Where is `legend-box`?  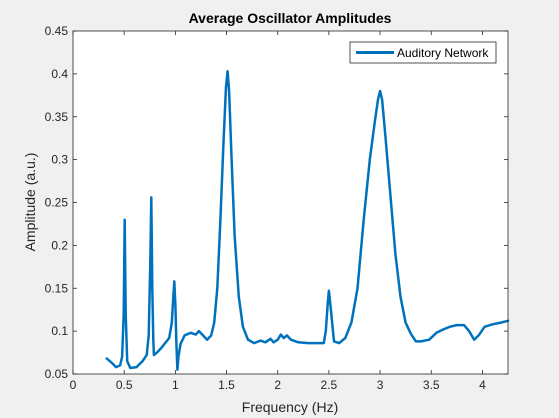
legend-box is located at coordinates (423, 52).